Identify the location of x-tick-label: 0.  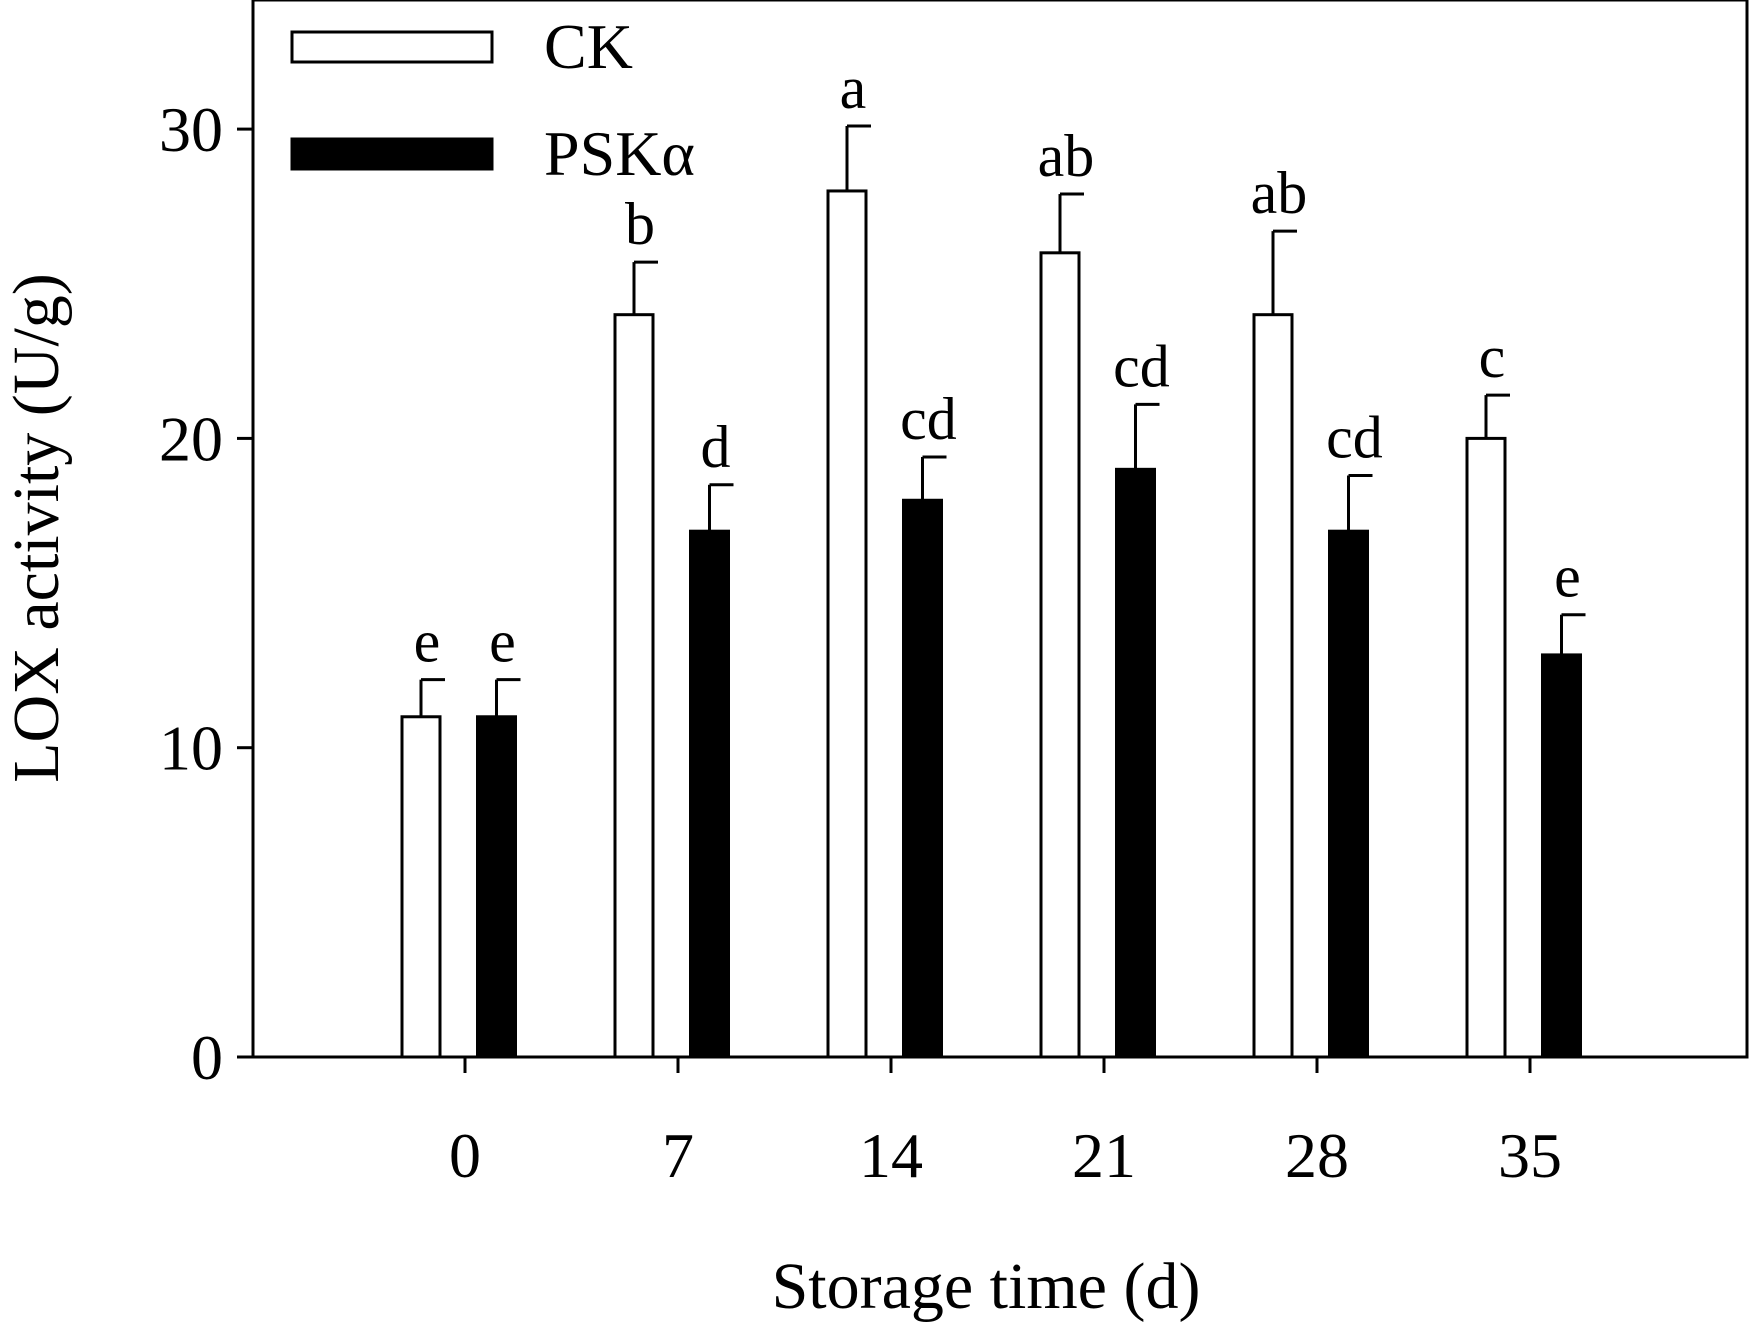
(465, 1155).